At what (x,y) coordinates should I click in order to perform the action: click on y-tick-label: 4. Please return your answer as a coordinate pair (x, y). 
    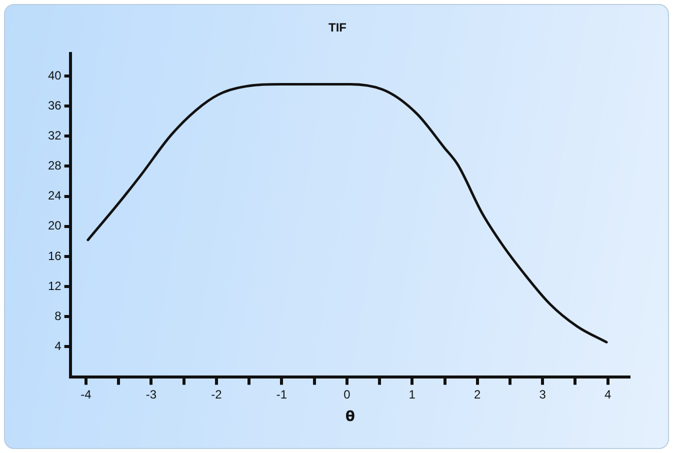
    Looking at the image, I should click on (58, 346).